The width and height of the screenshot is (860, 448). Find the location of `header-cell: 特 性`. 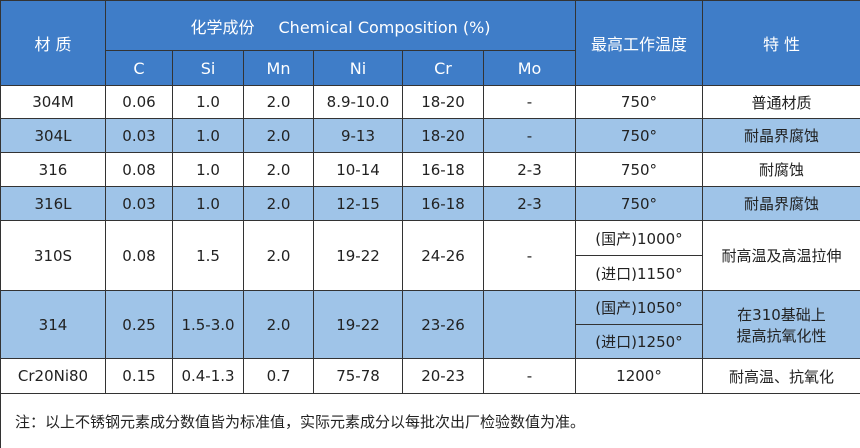

header-cell: 特 性 is located at coordinates (781, 43).